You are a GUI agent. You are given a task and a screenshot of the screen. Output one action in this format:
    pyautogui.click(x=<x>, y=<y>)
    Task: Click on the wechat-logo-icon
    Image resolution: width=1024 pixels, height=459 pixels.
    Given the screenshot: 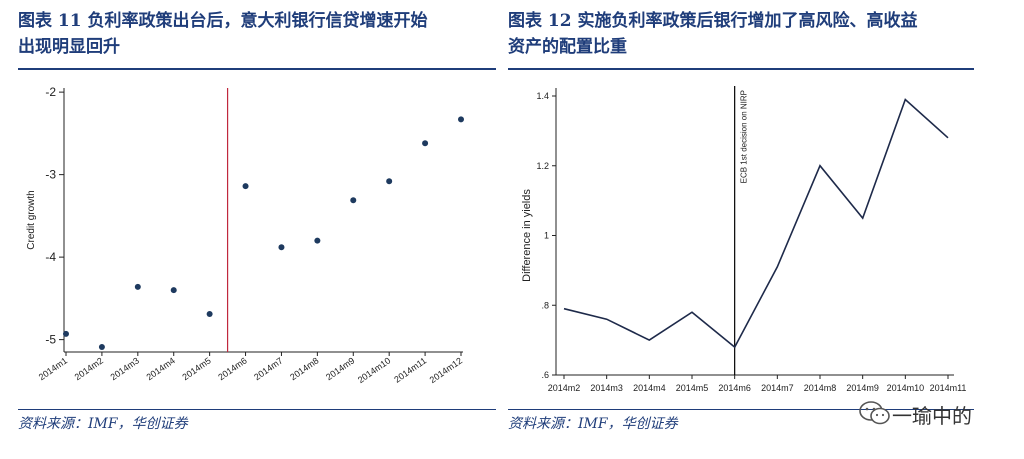 What is the action you would take?
    pyautogui.click(x=874, y=413)
    